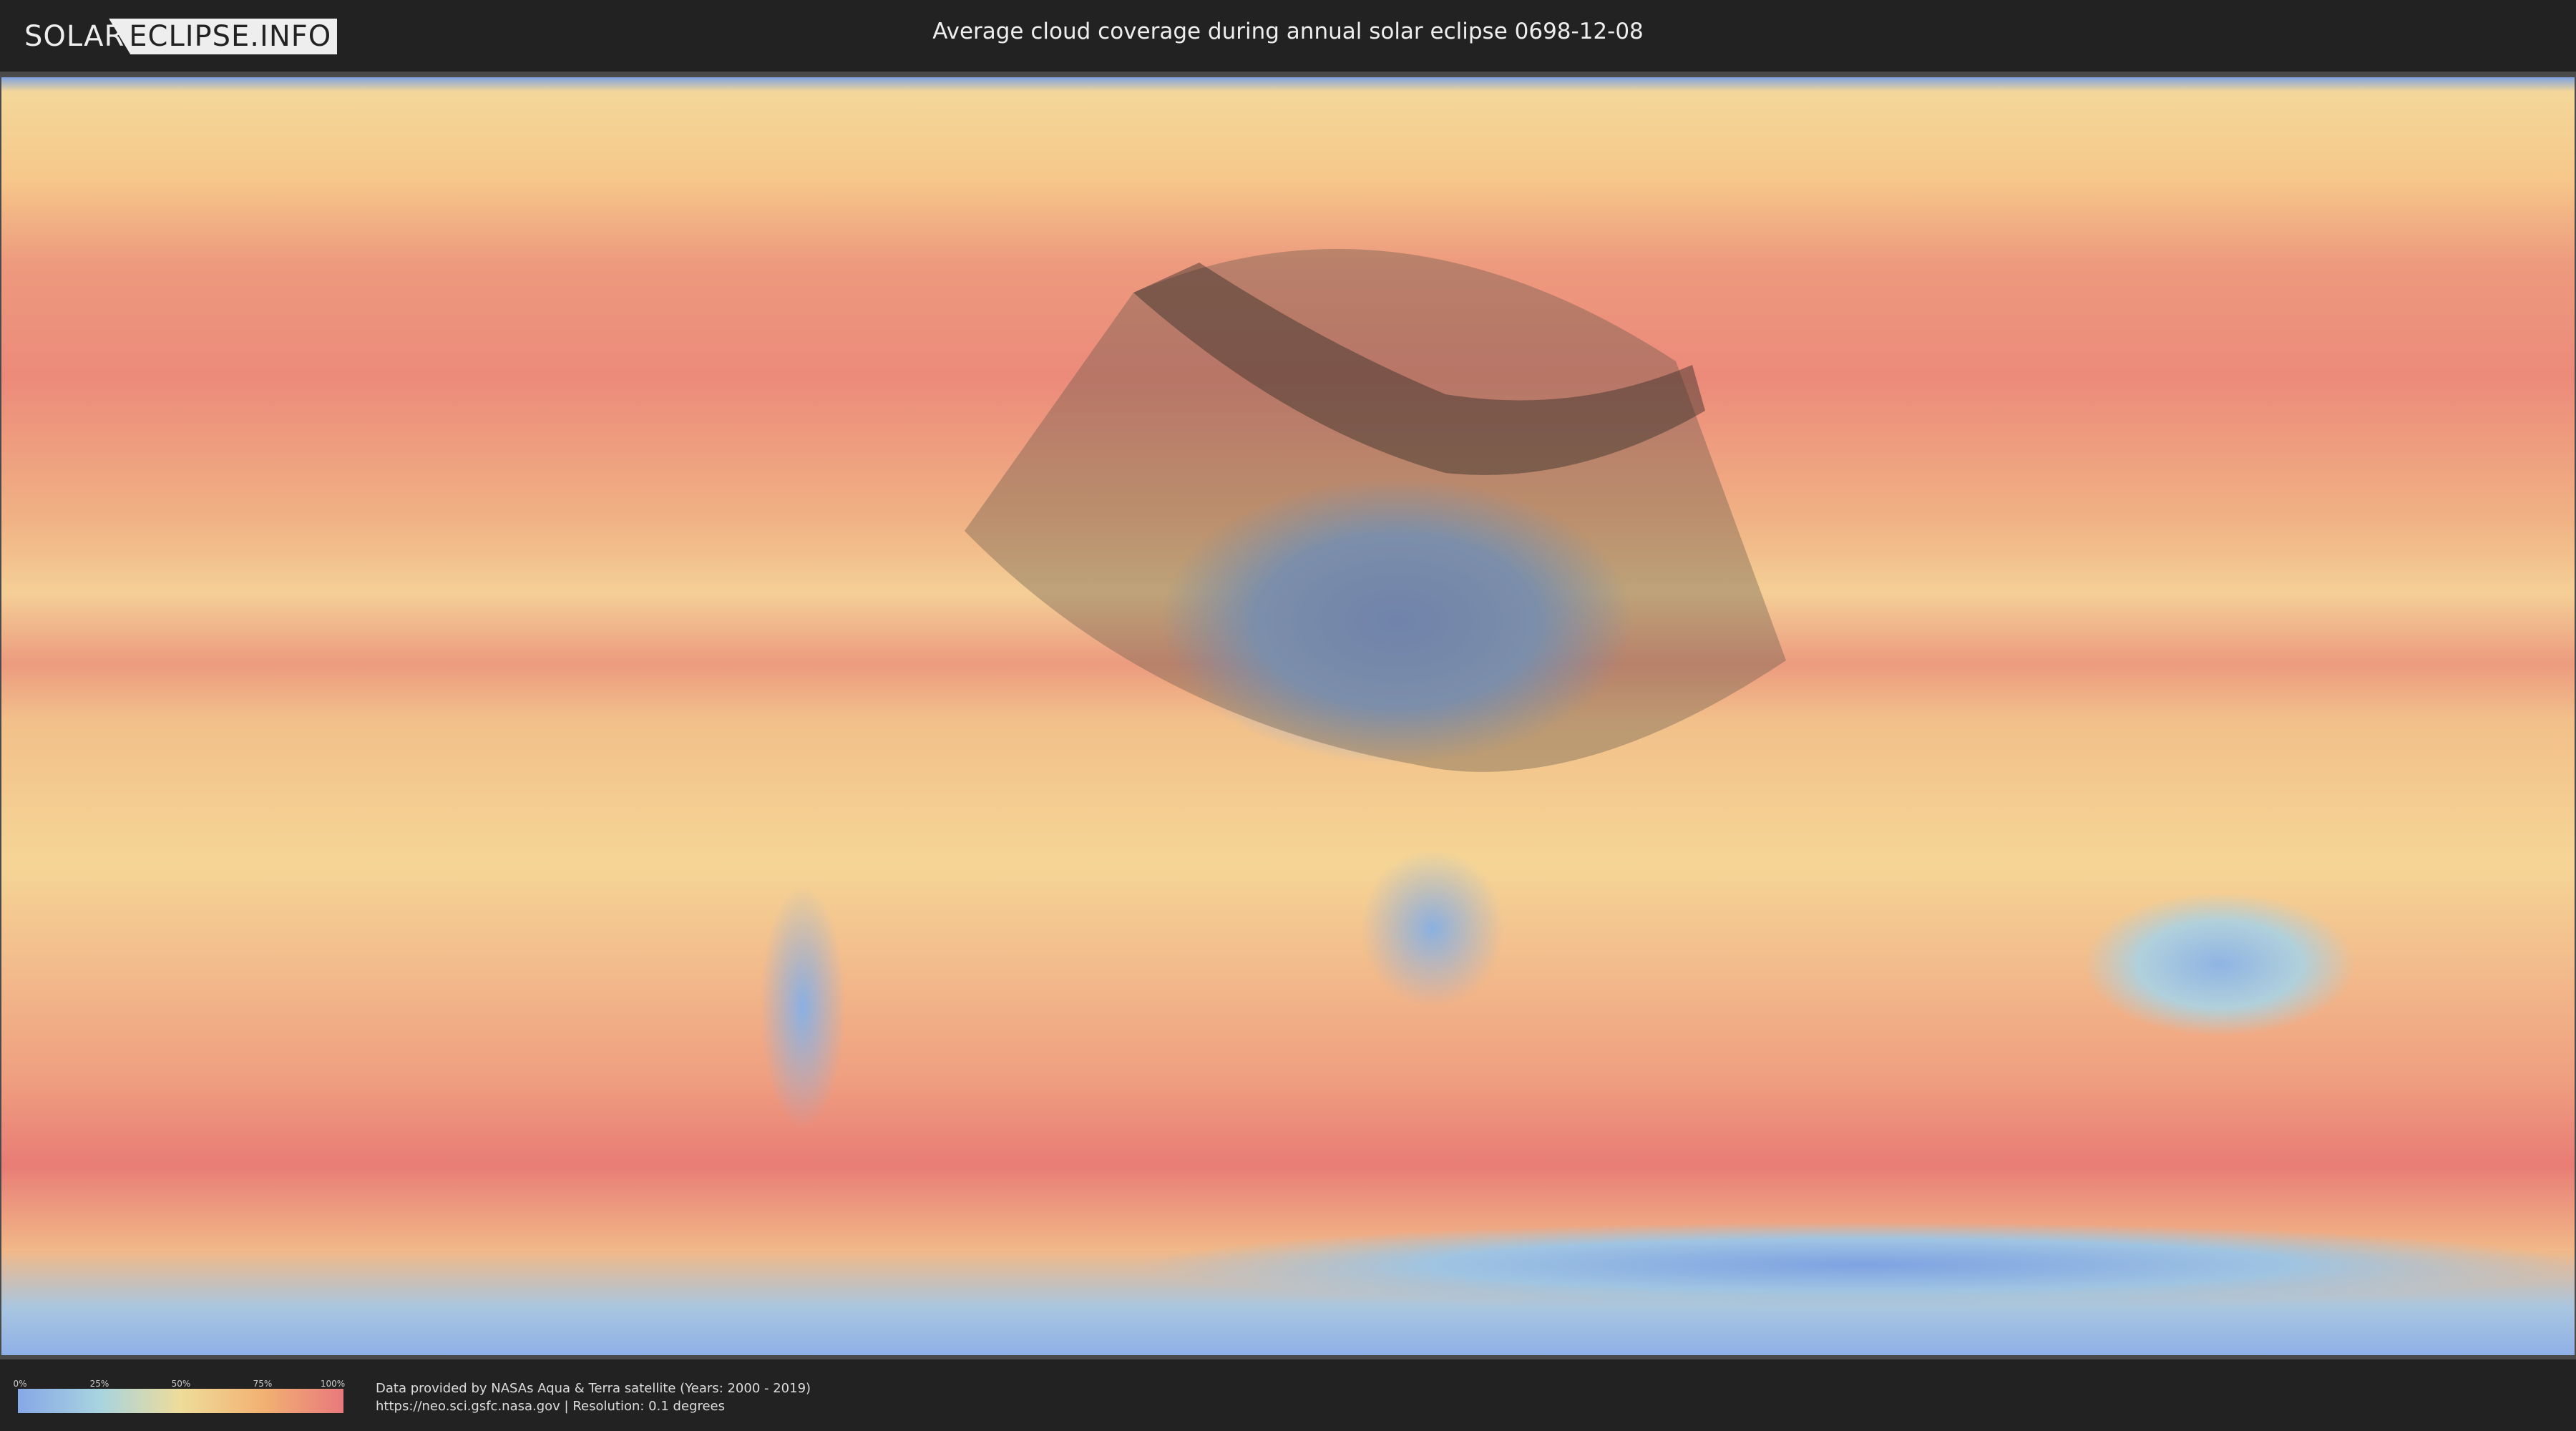 The width and height of the screenshot is (2576, 1431). I want to click on legend-tick: 75%, so click(263, 1384).